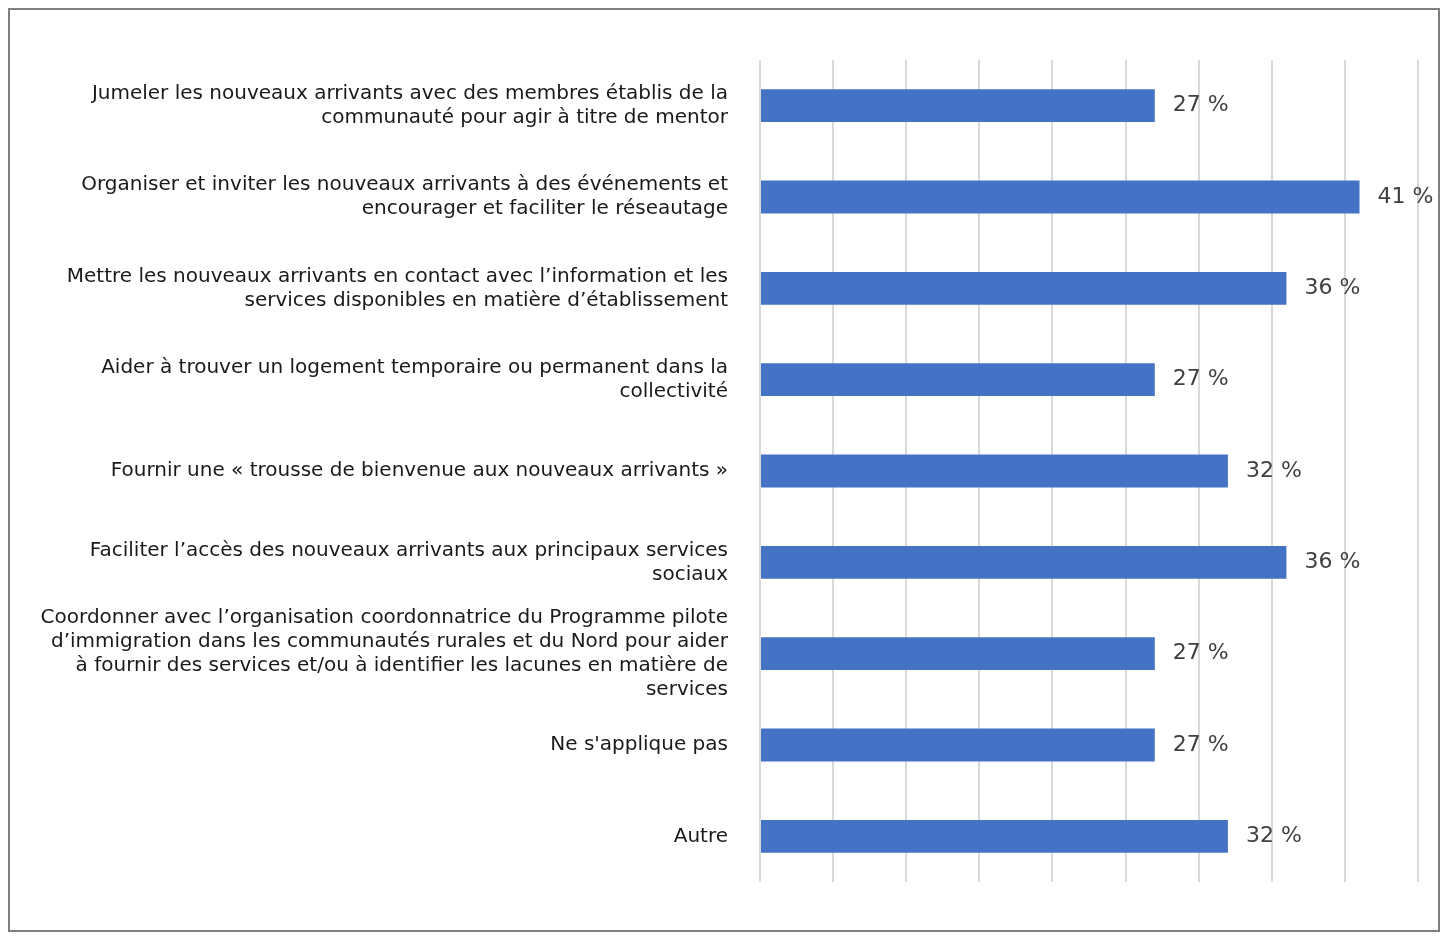  I want to click on y-tick-label: Mettre les nouveaux arrivants en contact avec l’information et les services disponibles en matière d’établissement, so click(397, 286).